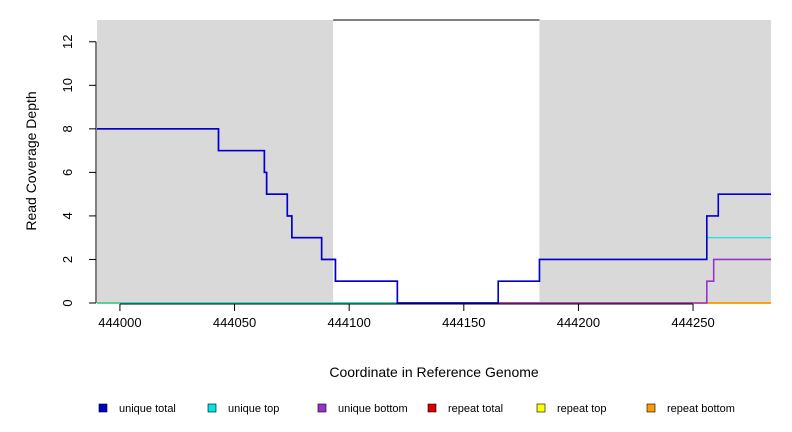 This screenshot has width=792, height=432. What do you see at coordinates (67, 172) in the screenshot?
I see `y-tick-label: 6` at bounding box center [67, 172].